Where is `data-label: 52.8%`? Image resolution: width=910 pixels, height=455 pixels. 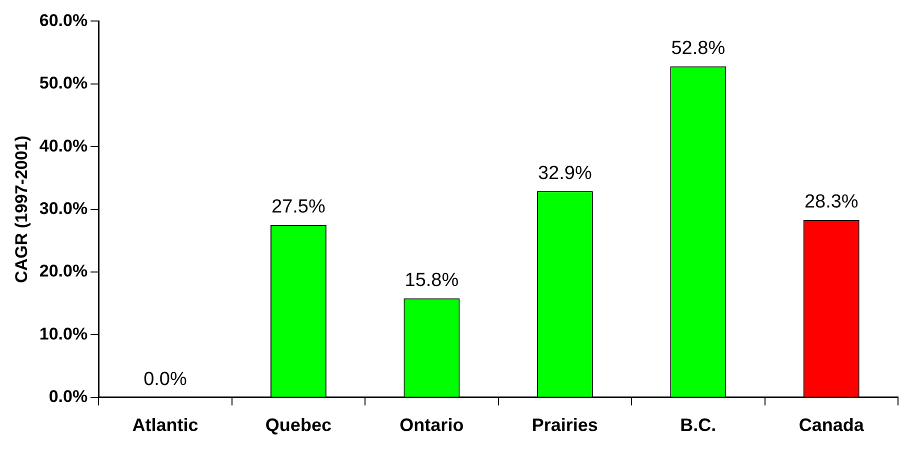 data-label: 52.8% is located at coordinates (698, 49).